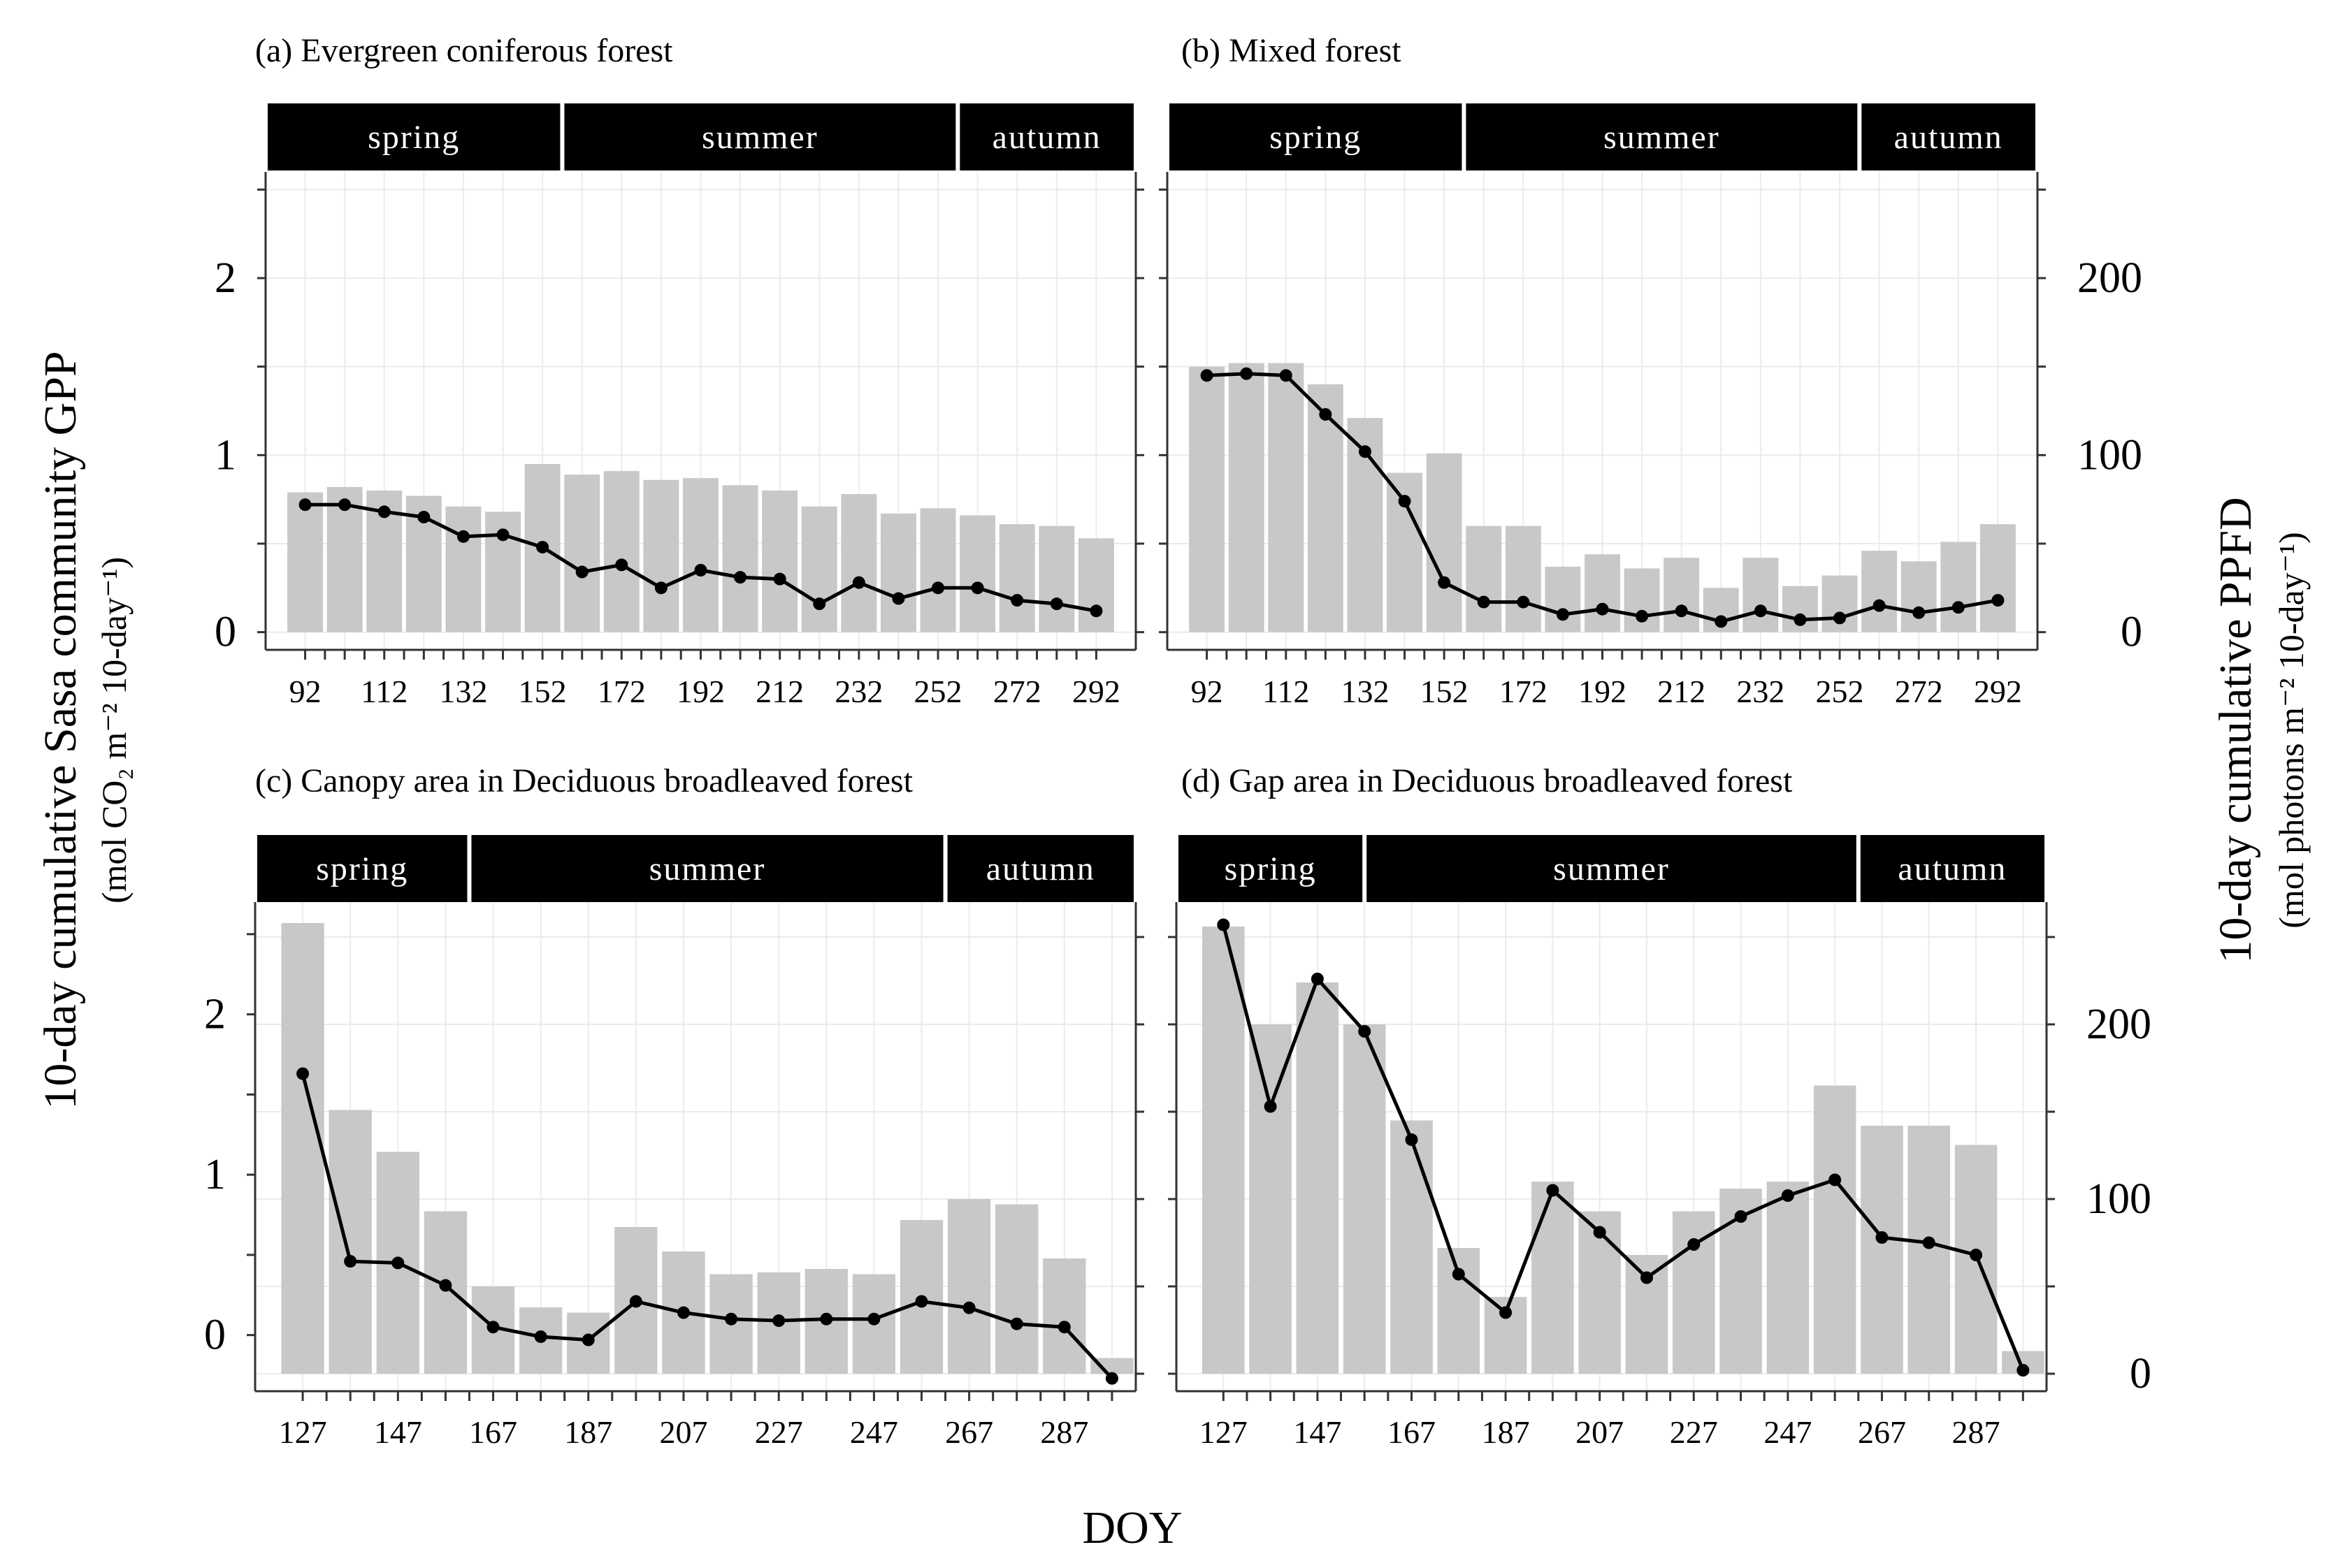  I want to click on x-tick-label: 132, so click(463, 691).